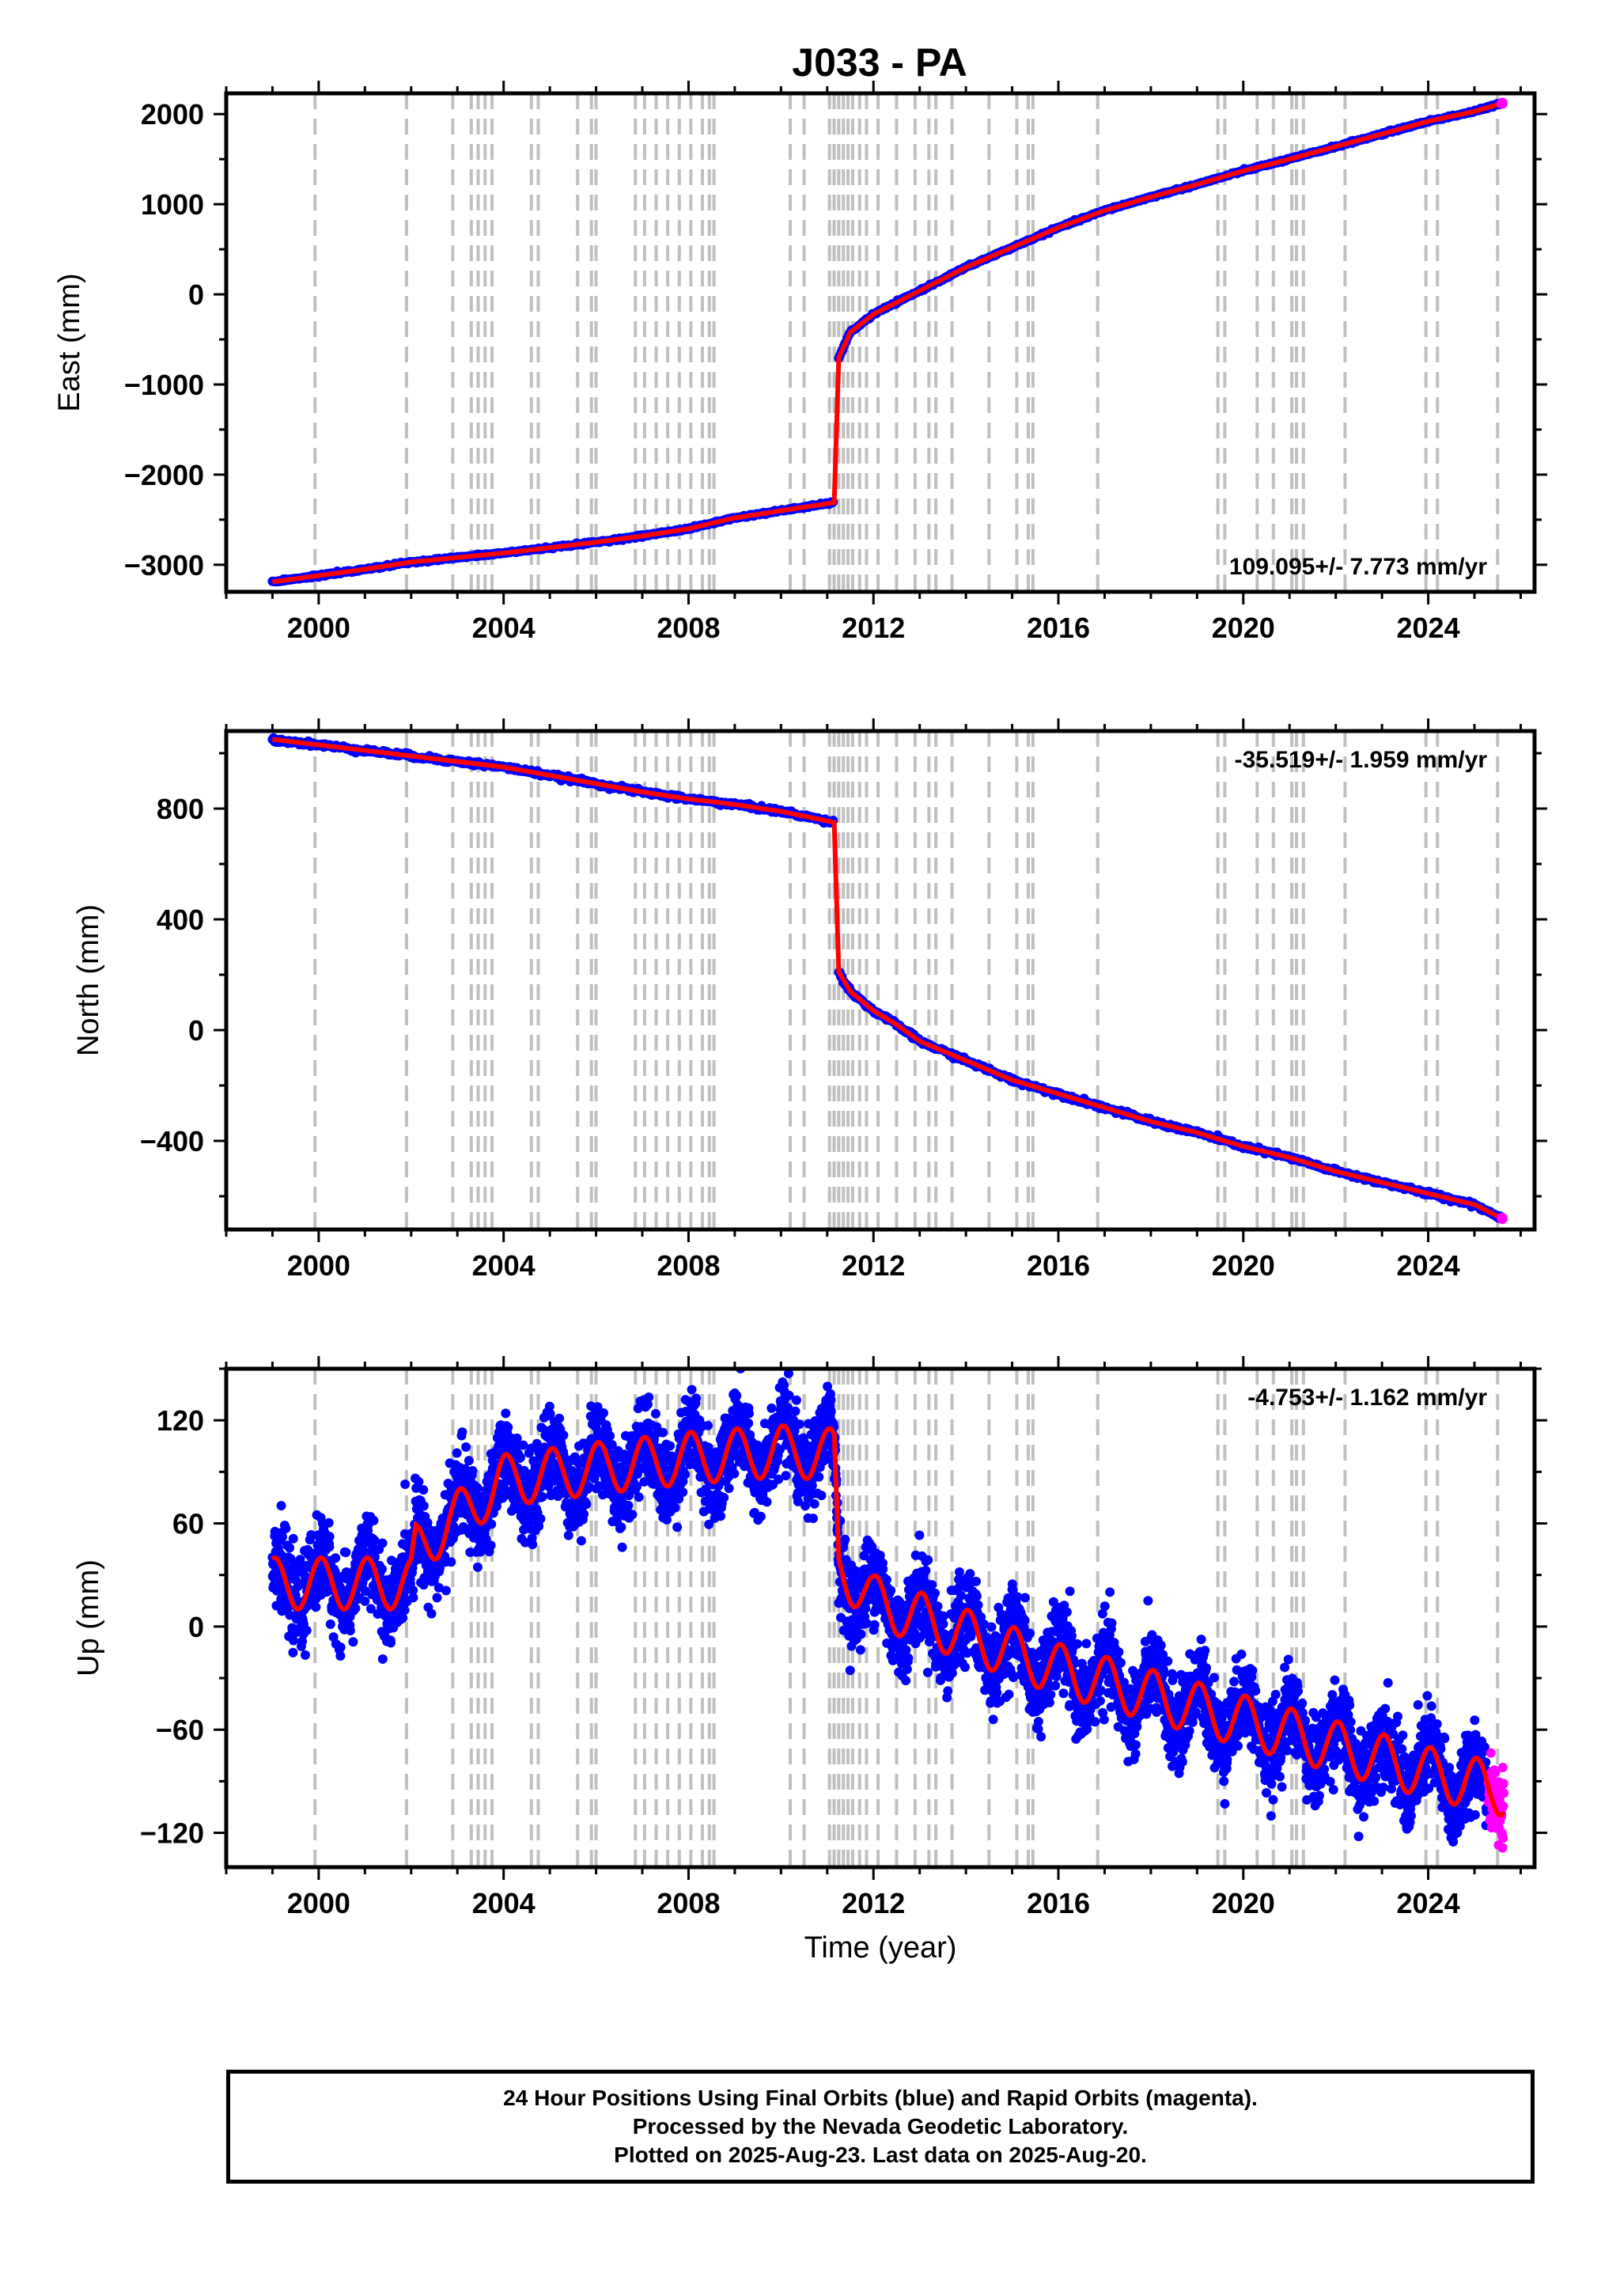 The width and height of the screenshot is (1601, 2296). Describe the element at coordinates (1244, 1266) in the screenshot. I see `x-tick-label: 2020` at that location.